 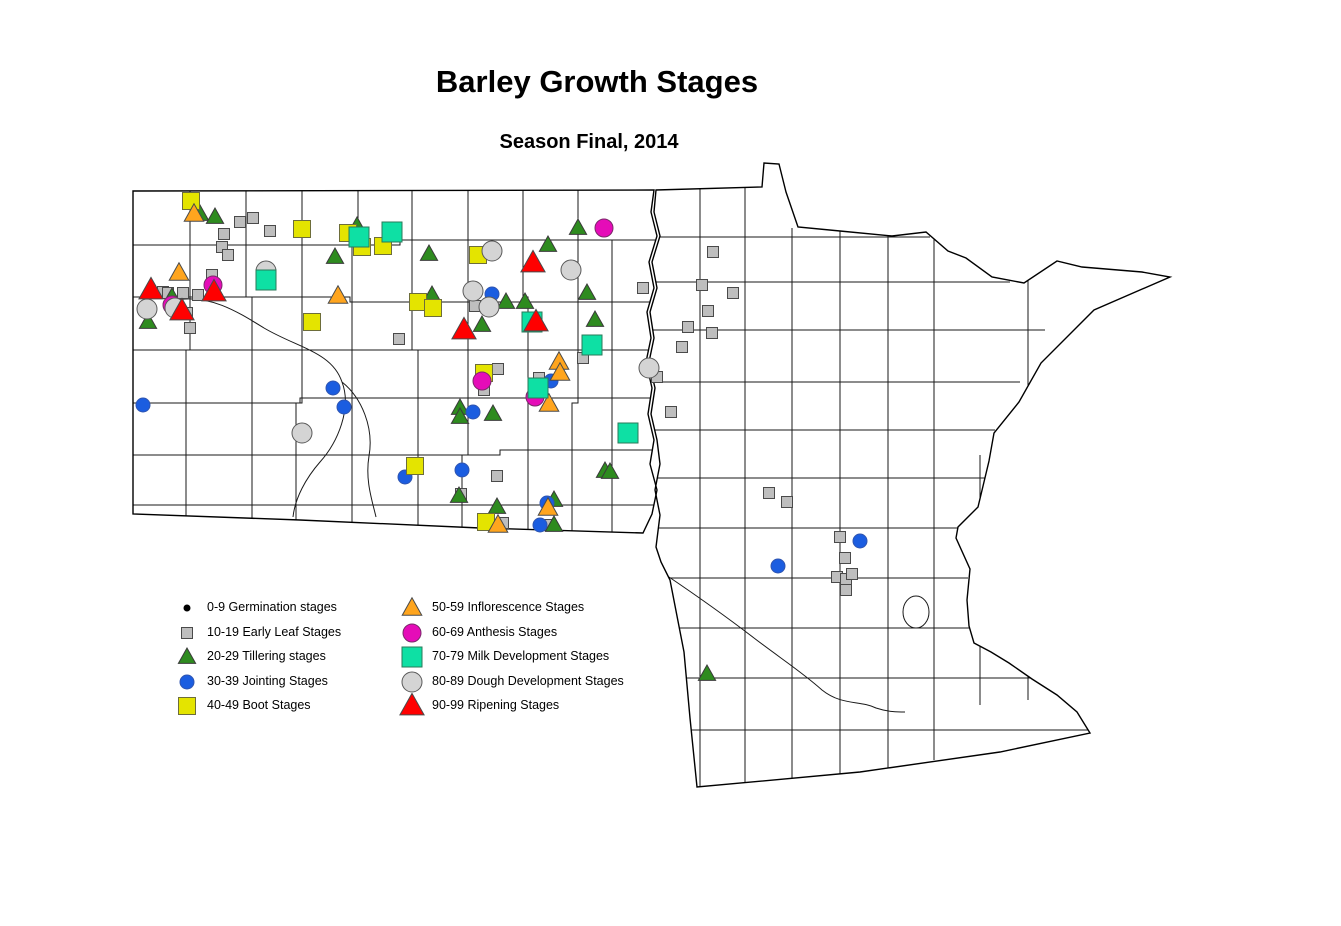 What do you see at coordinates (597, 81) in the screenshot?
I see `page-title: Barley Growth Stages` at bounding box center [597, 81].